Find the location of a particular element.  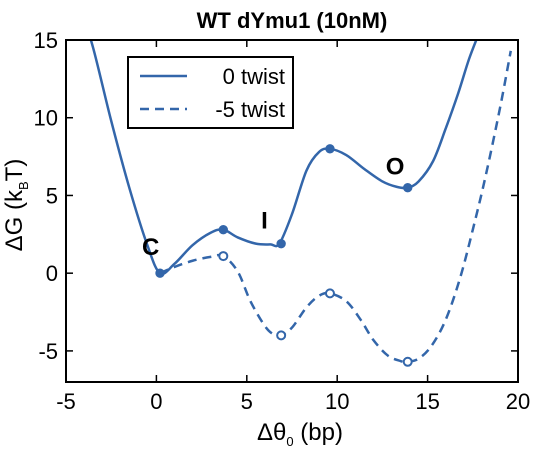

chart-title: WT dYmu1 (10nM) is located at coordinates (292, 20).